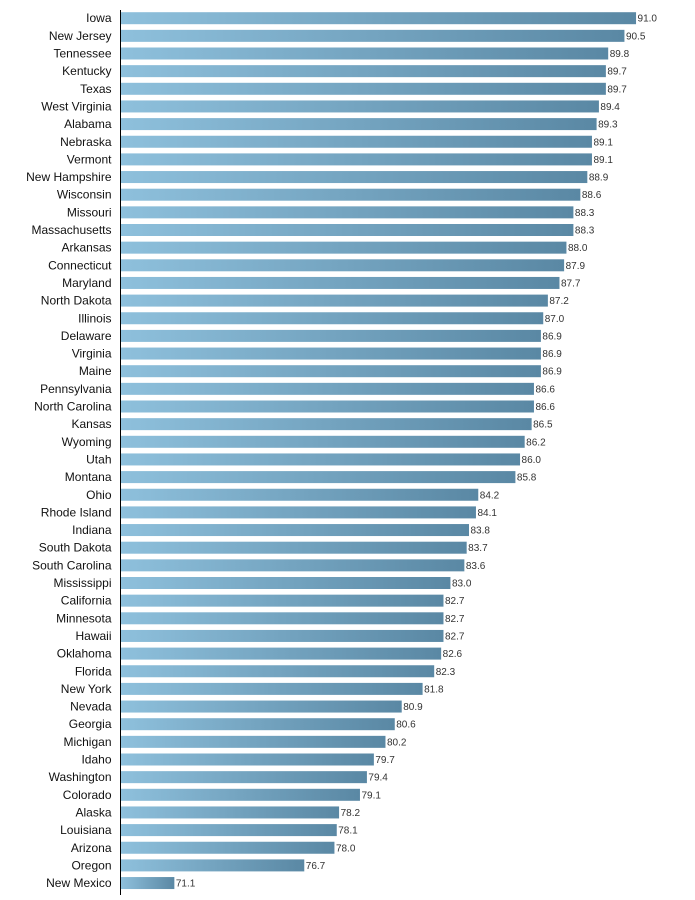 Image resolution: width=695 pixels, height=900 pixels. What do you see at coordinates (95, 371) in the screenshot?
I see `category-label: Maine` at bounding box center [95, 371].